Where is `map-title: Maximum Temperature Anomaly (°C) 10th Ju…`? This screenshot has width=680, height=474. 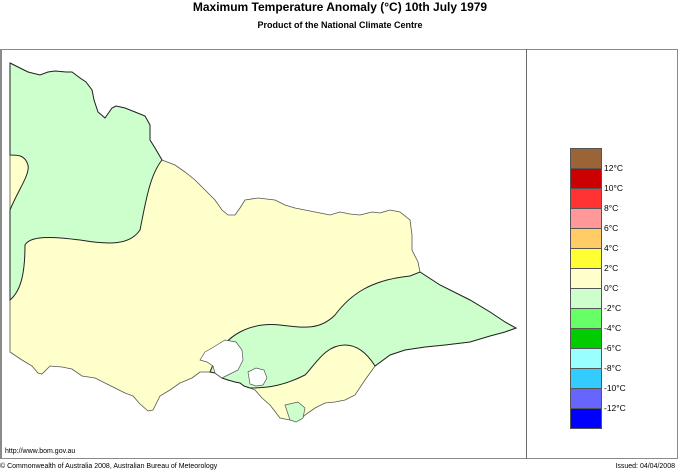 map-title: Maximum Temperature Anomaly (°C) 10th Ju… is located at coordinates (340, 7).